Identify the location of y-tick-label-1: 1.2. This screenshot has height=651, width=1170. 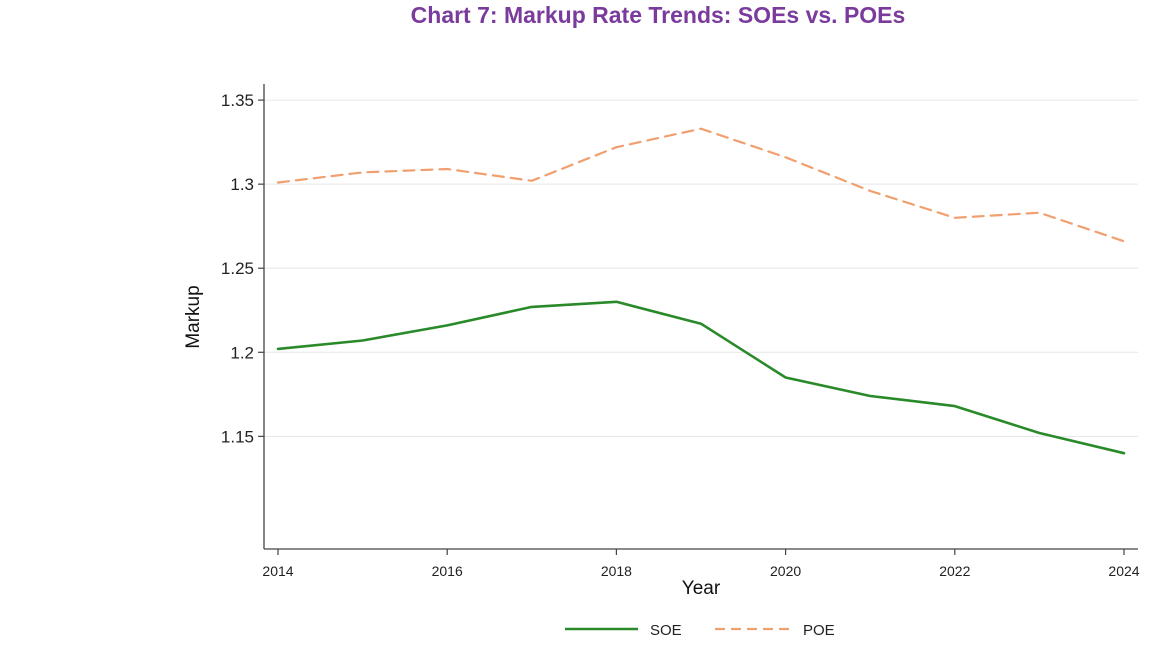
(242, 352).